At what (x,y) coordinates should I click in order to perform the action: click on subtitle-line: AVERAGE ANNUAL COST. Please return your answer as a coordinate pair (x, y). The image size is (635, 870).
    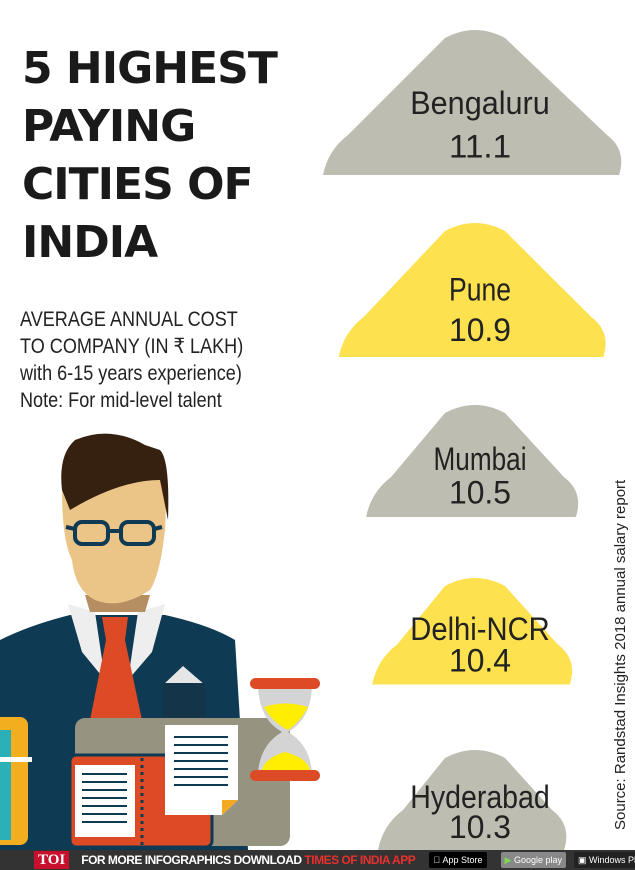
    Looking at the image, I should click on (129, 319).